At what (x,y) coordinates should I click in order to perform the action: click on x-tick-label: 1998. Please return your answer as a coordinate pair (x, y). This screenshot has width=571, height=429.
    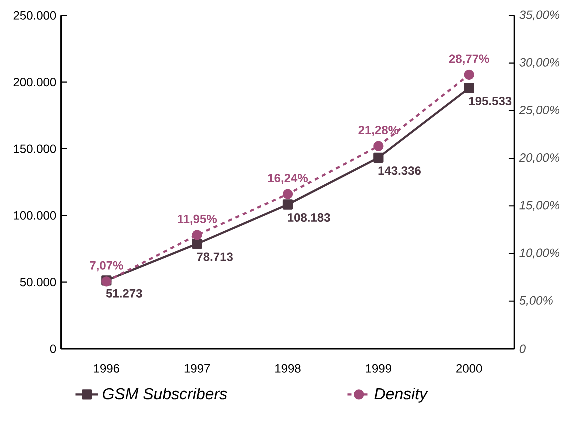
    Looking at the image, I should click on (288, 368).